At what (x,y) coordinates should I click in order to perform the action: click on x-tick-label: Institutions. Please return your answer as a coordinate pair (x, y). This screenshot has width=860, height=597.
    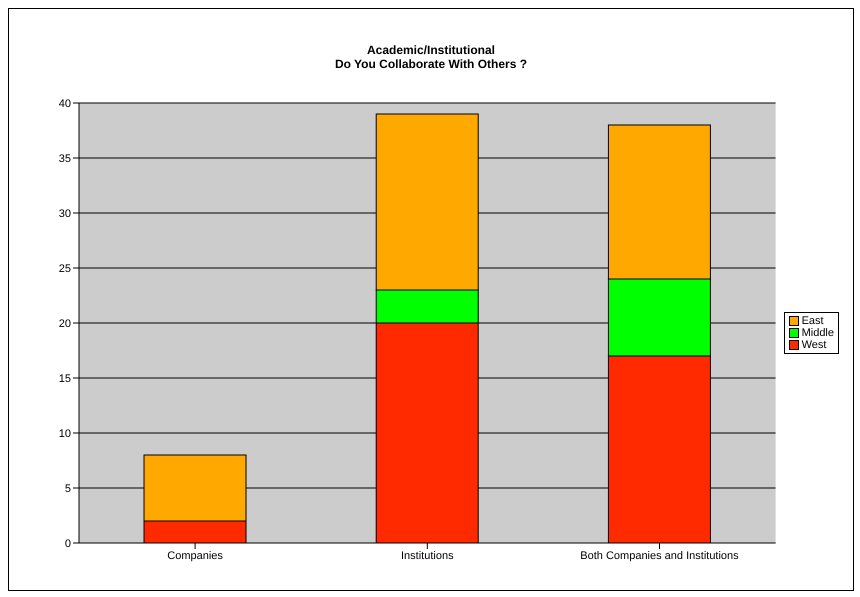
    Looking at the image, I should click on (427, 556).